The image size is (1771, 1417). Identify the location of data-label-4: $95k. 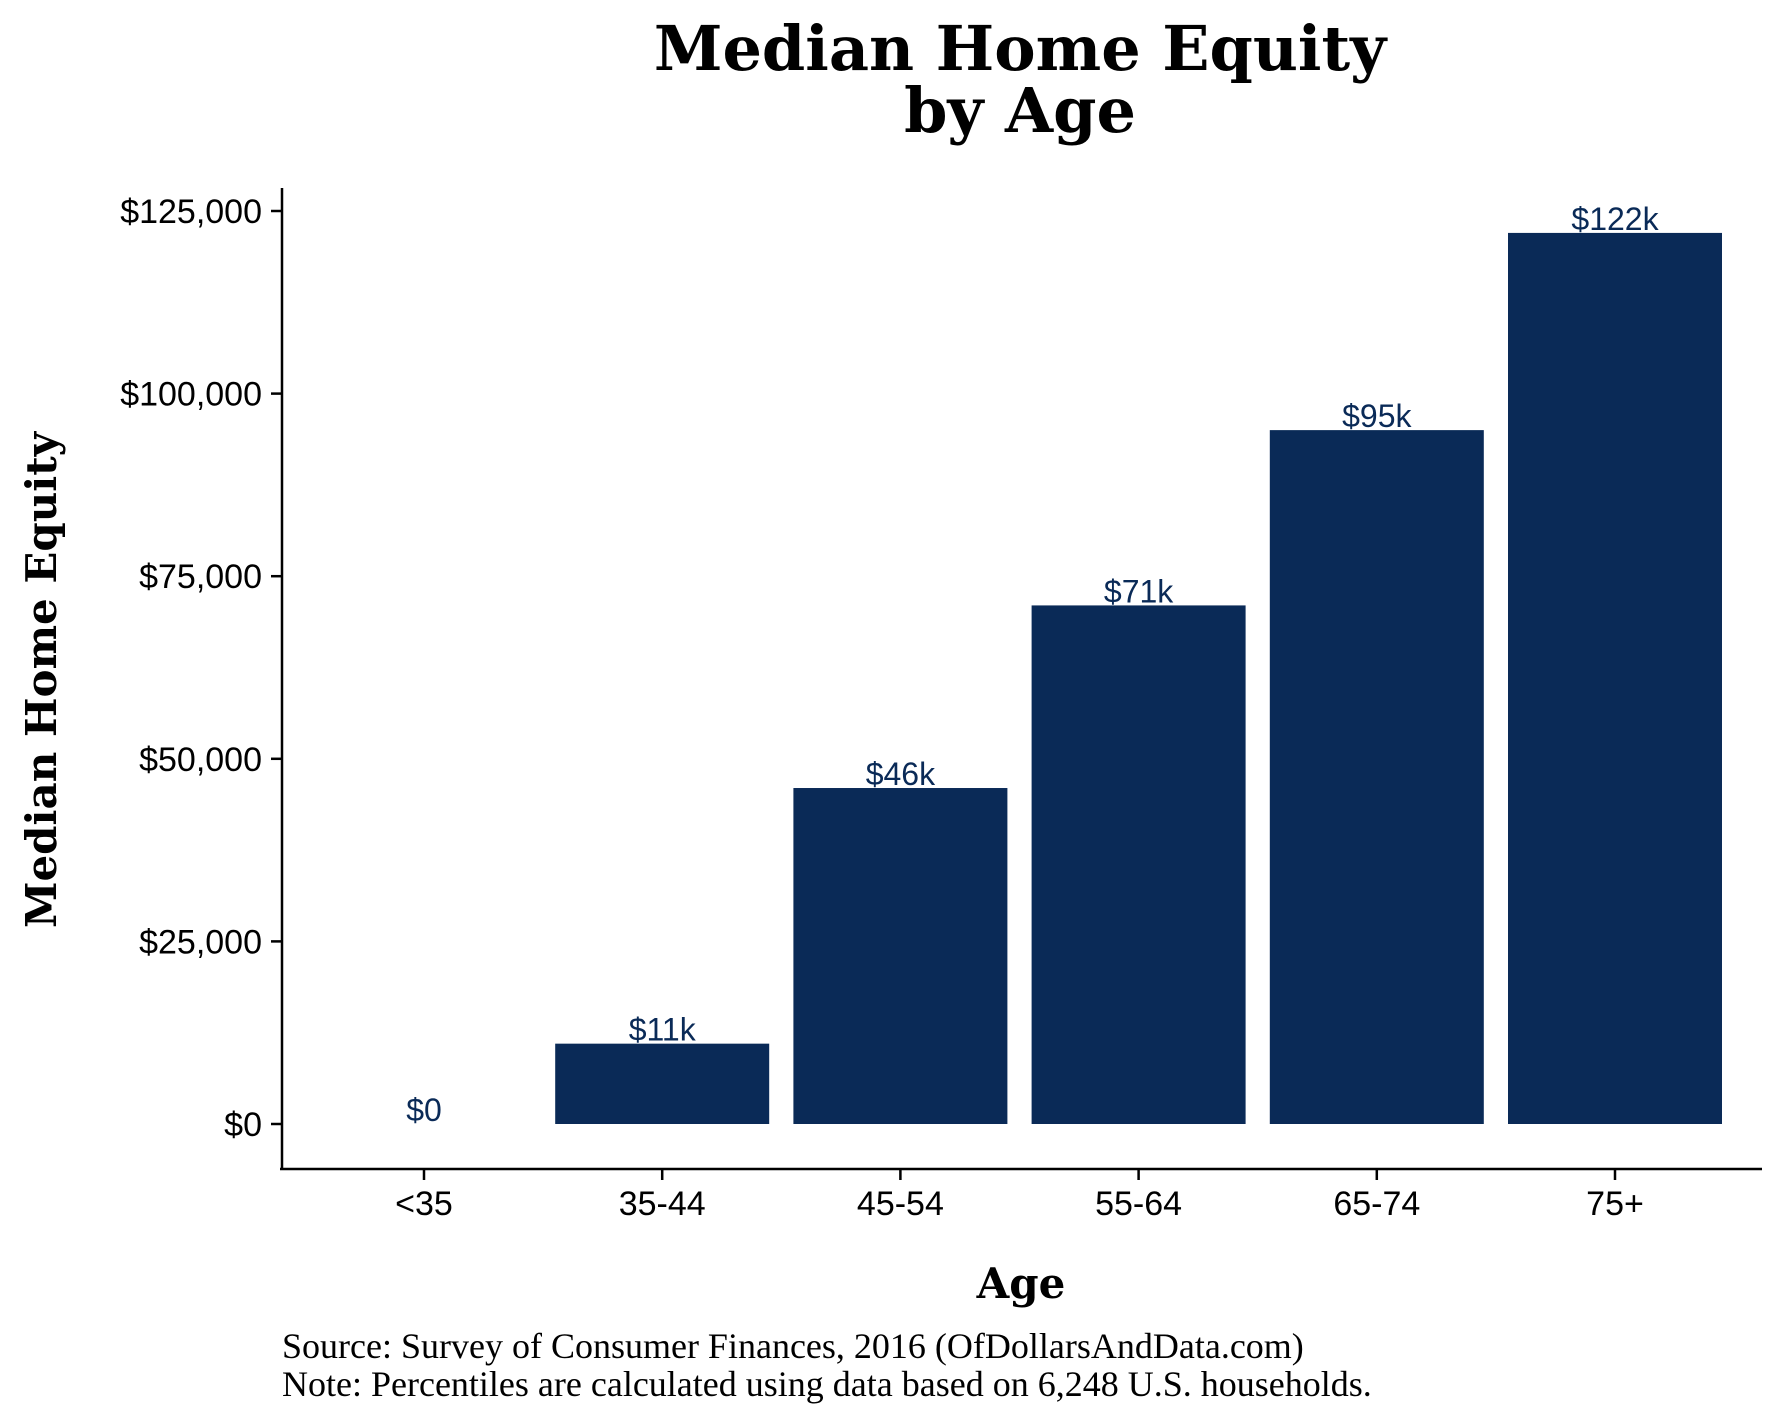
(1377, 416).